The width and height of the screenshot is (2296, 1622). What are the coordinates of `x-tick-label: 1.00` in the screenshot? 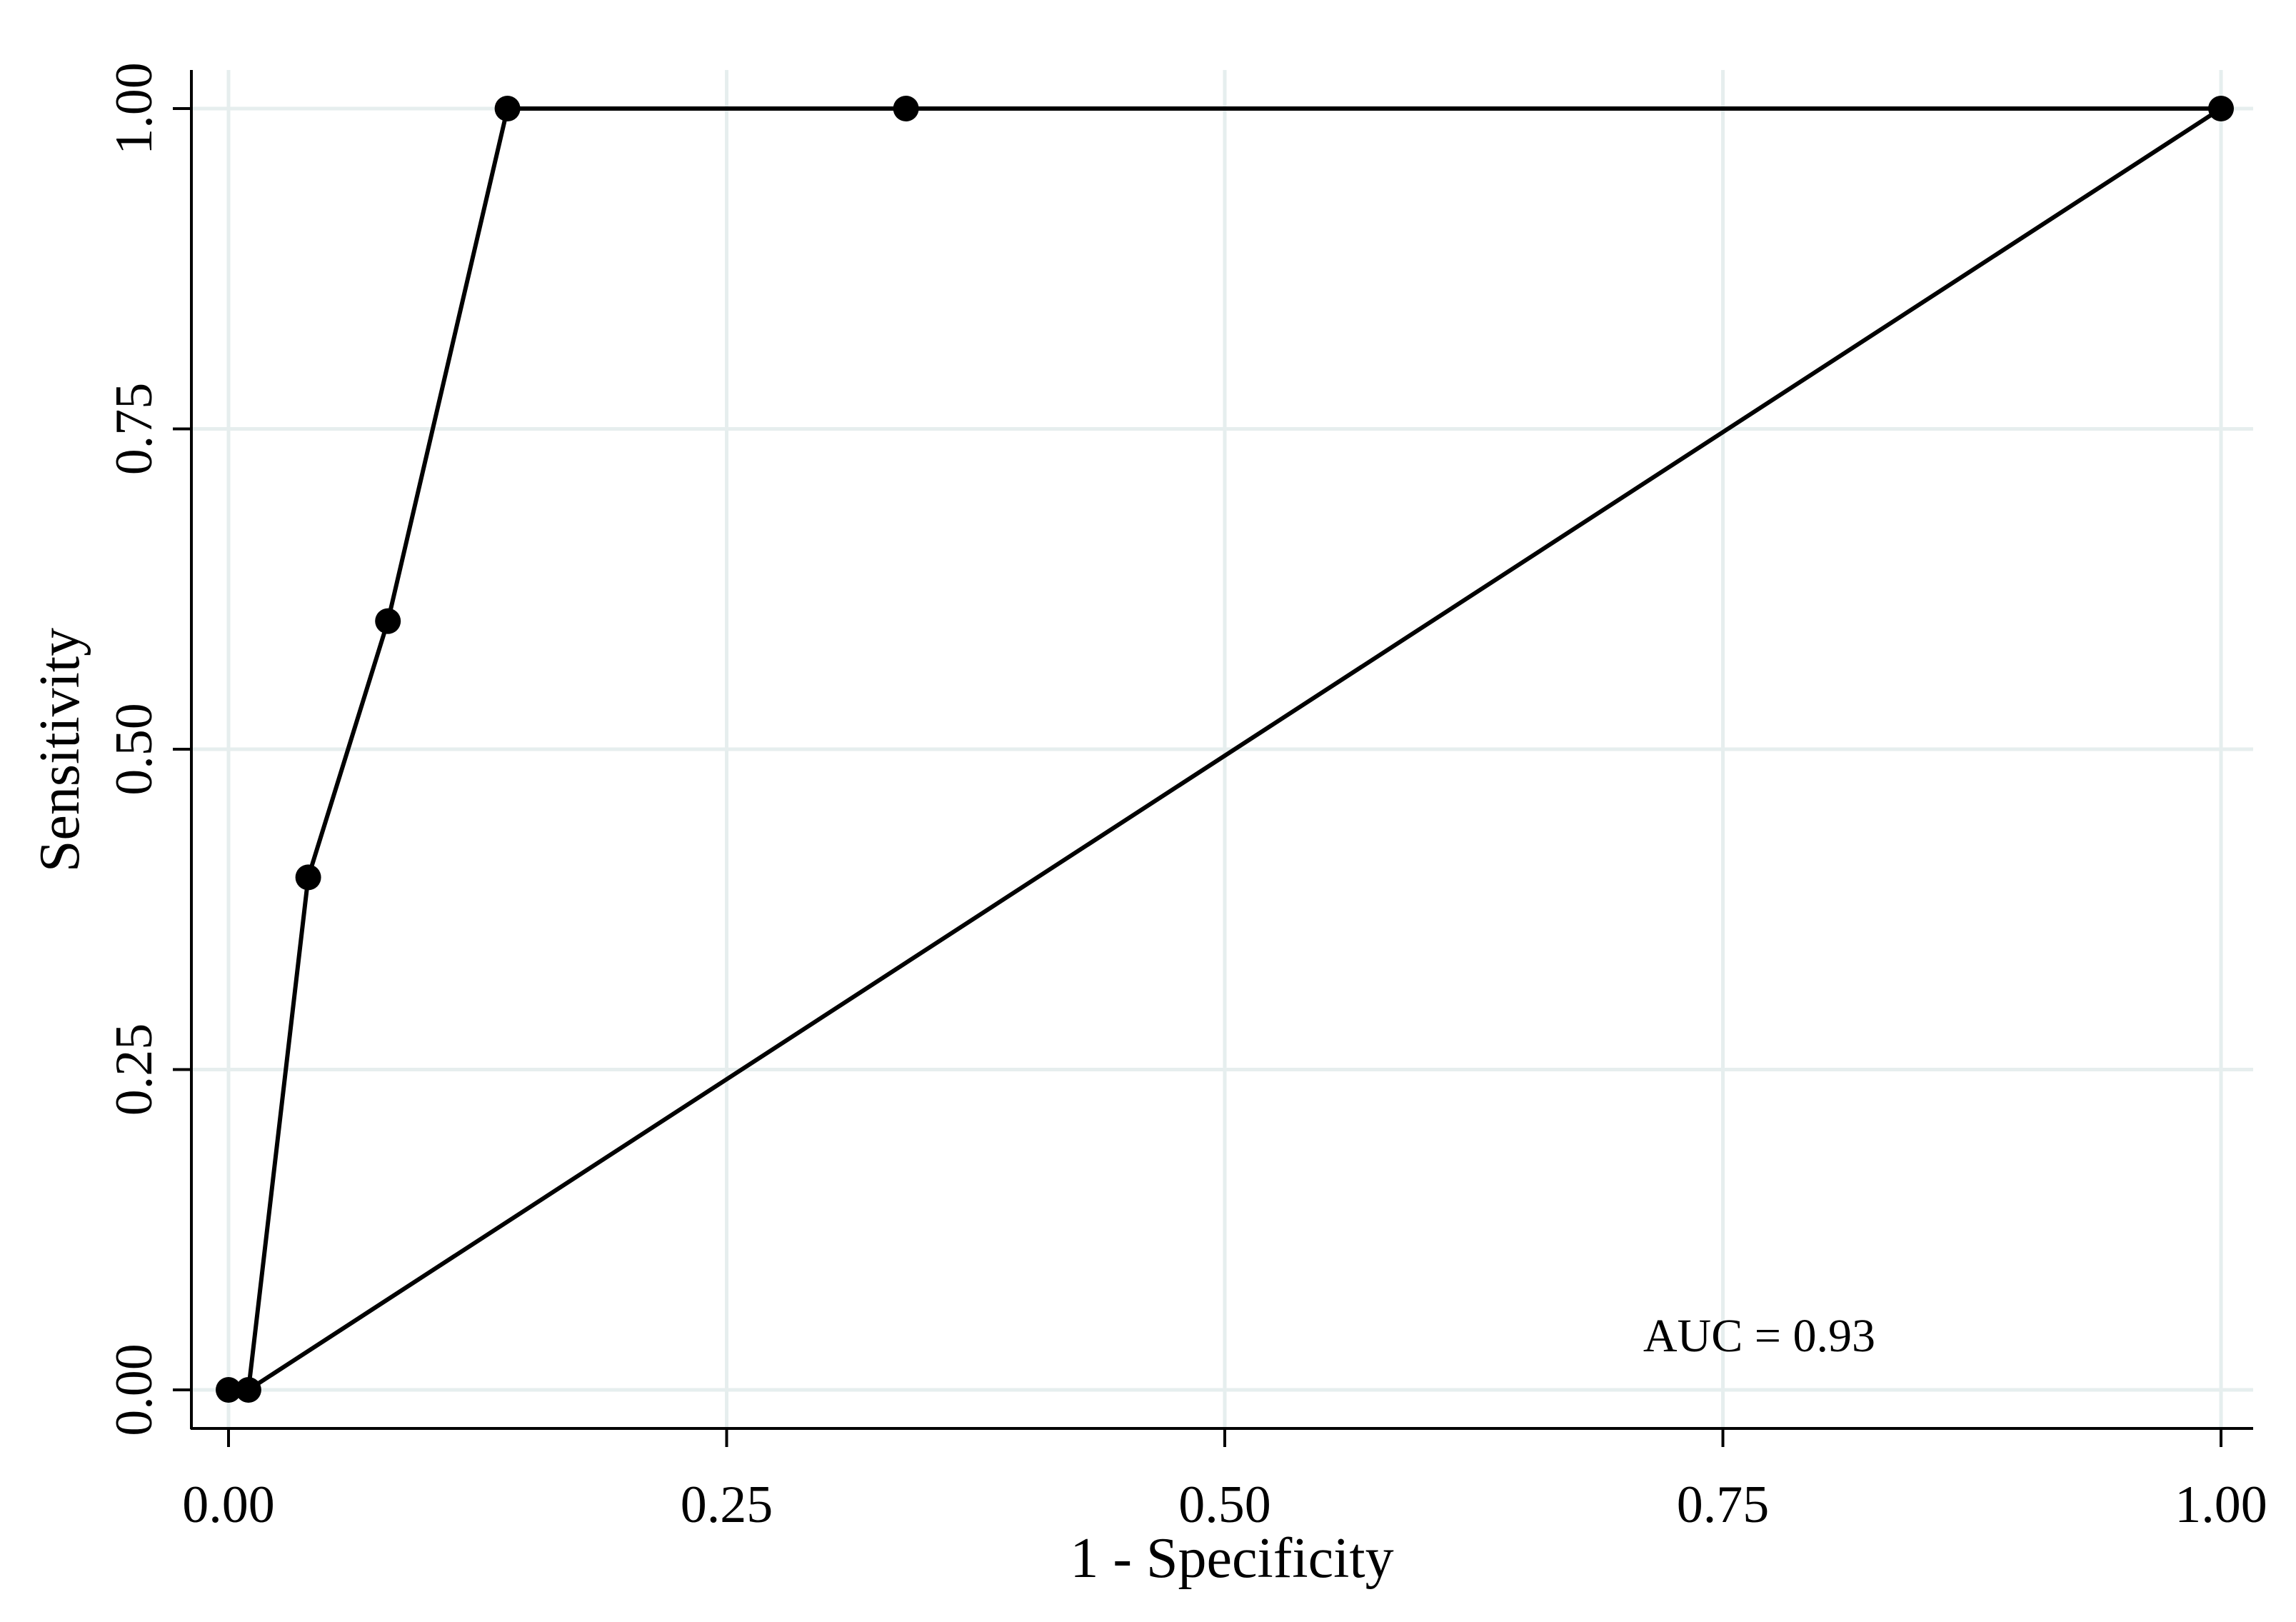 It's located at (2221, 1505).